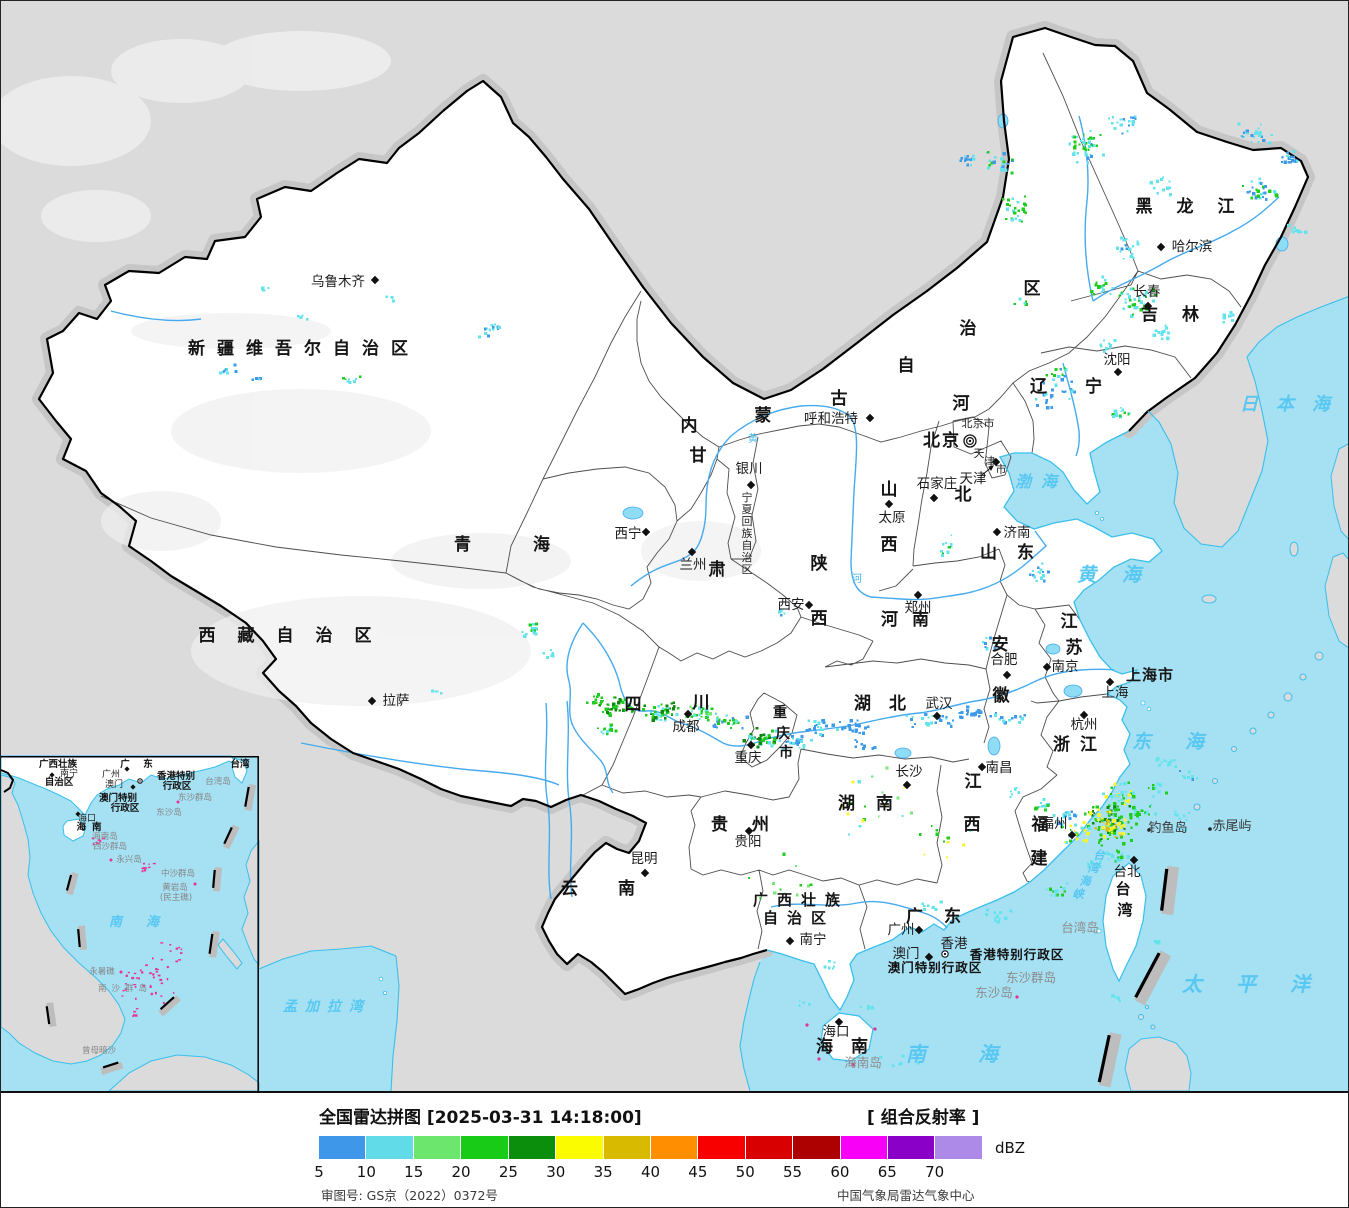 The width and height of the screenshot is (1349, 1208). What do you see at coordinates (1231, 826) in the screenshot?
I see `map-label: 赤尾屿` at bounding box center [1231, 826].